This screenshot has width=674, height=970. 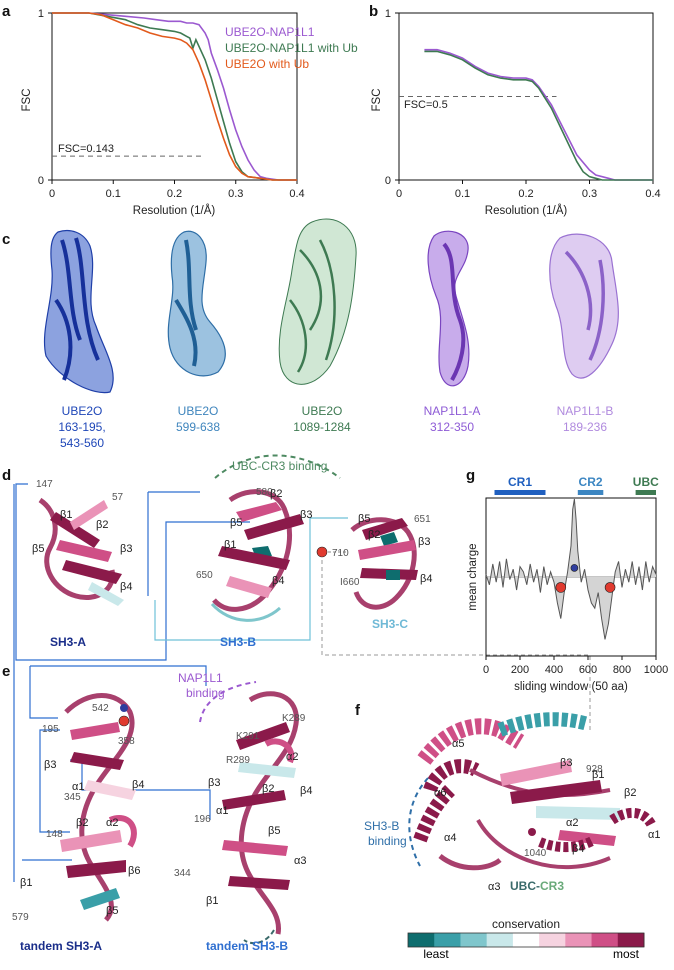 I want to click on tandem-a-b3: β3, so click(x=50, y=765).